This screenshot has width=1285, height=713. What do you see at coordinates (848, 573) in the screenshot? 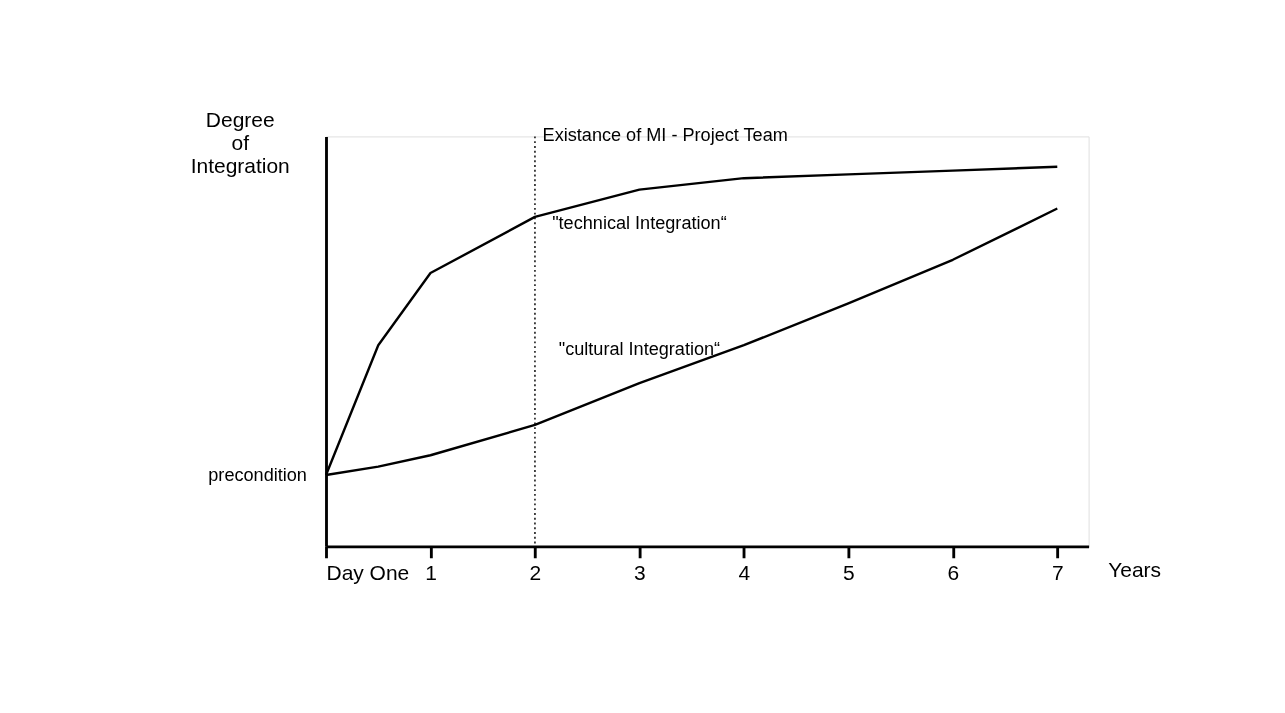
I see `x-tick-label: 5` at bounding box center [848, 573].